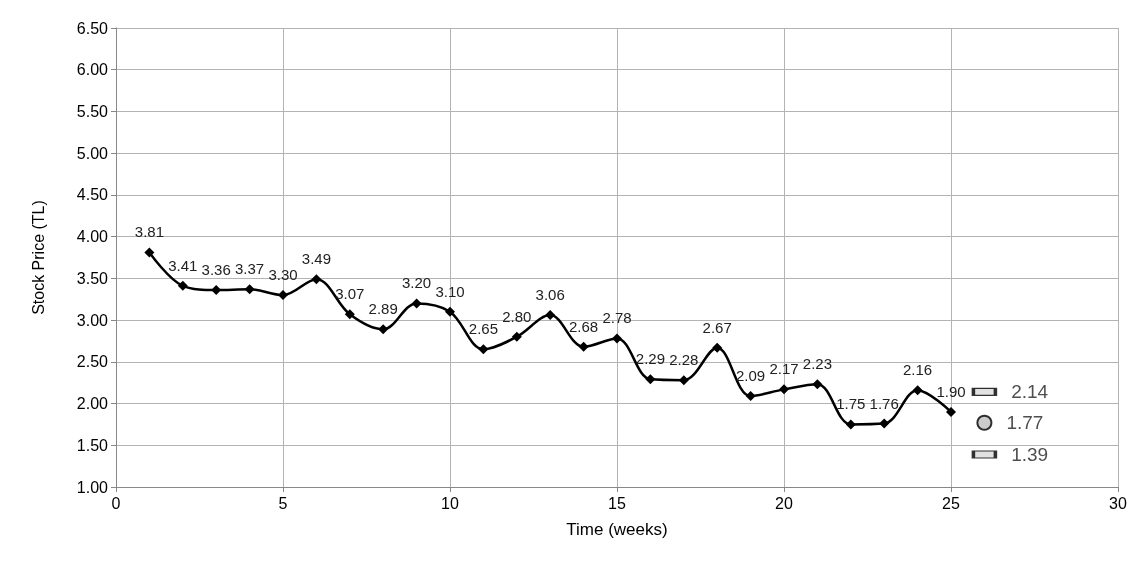 This screenshot has height=568, width=1140. Describe the element at coordinates (684, 360) in the screenshot. I see `data-label: 2.28` at that location.